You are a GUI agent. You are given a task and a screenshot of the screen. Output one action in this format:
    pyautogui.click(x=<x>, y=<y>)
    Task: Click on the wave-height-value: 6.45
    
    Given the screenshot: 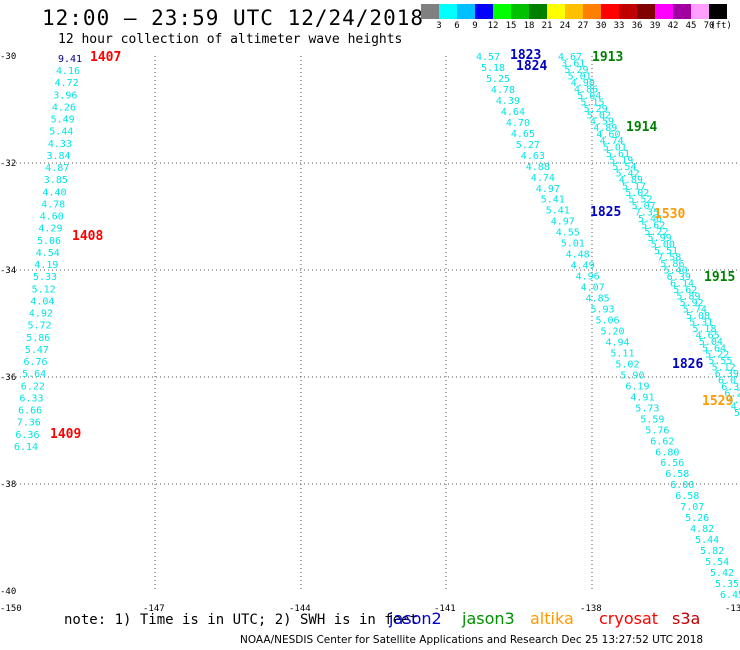 What is the action you would take?
    pyautogui.click(x=730, y=595)
    